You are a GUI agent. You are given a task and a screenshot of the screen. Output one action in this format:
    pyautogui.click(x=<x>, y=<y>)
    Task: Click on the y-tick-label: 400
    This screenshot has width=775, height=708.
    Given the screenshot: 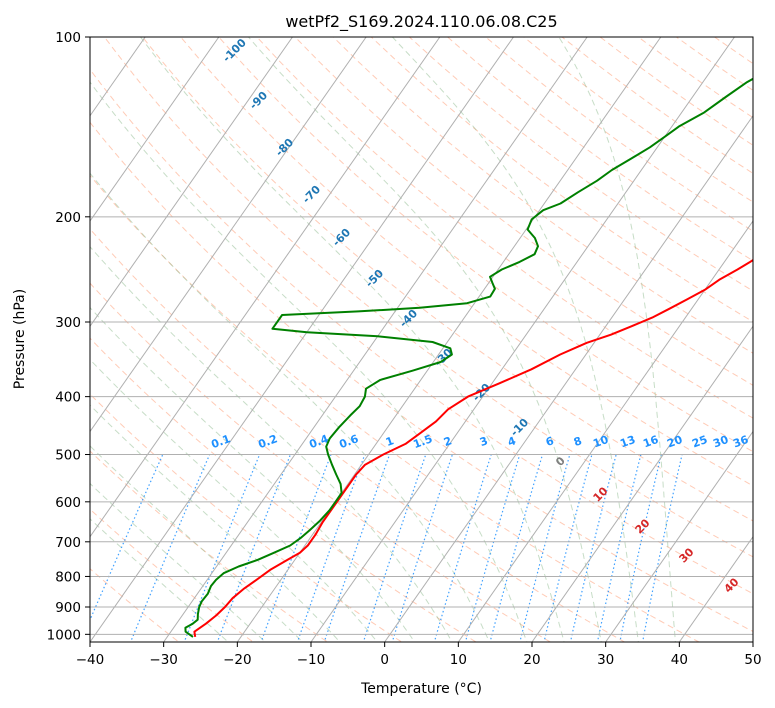 What is the action you would take?
    pyautogui.click(x=68, y=398)
    